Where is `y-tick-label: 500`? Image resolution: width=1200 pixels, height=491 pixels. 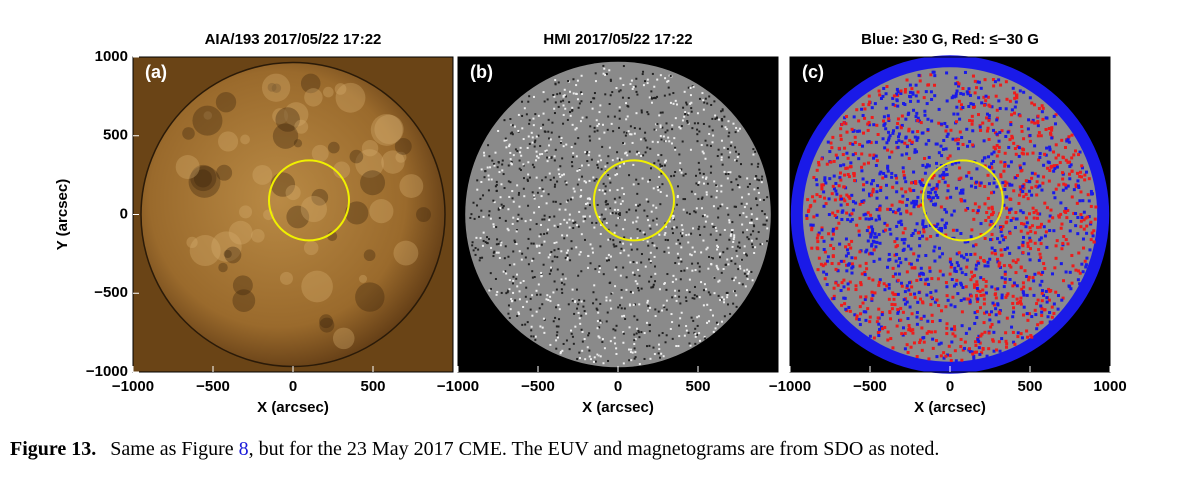
y-tick-label: 500 is located at coordinates (115, 135).